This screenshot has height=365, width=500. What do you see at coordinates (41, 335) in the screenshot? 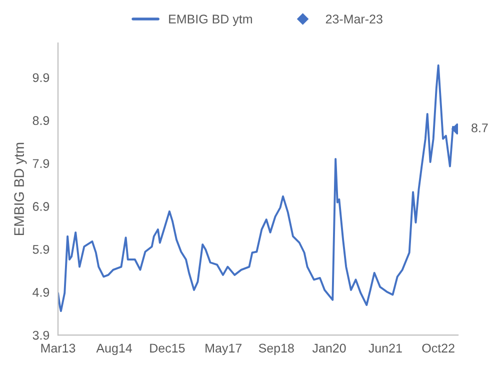
I see `y-tick-label: 3.9` at bounding box center [41, 335].